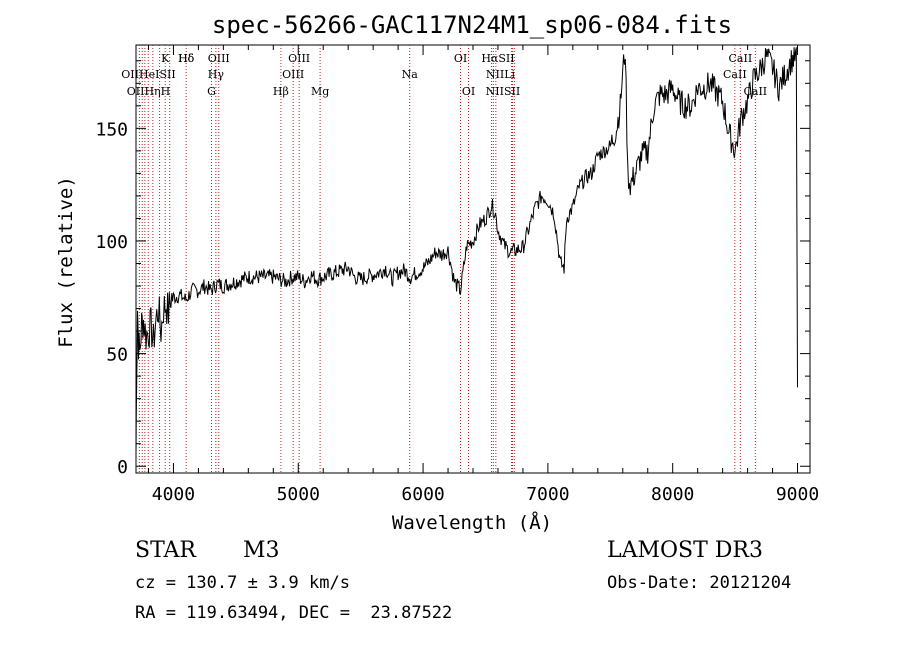 The image size is (900, 649). I want to click on spectral-line-label: OIIHeISII, so click(148, 74).